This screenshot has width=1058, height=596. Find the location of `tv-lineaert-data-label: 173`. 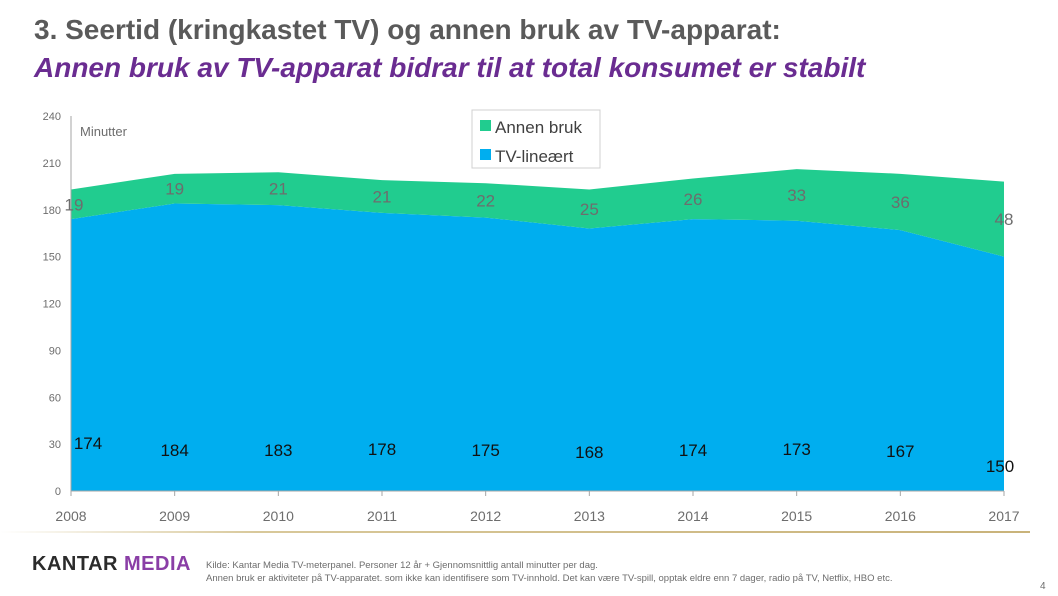

tv-lineaert-data-label: 173 is located at coordinates (796, 449).